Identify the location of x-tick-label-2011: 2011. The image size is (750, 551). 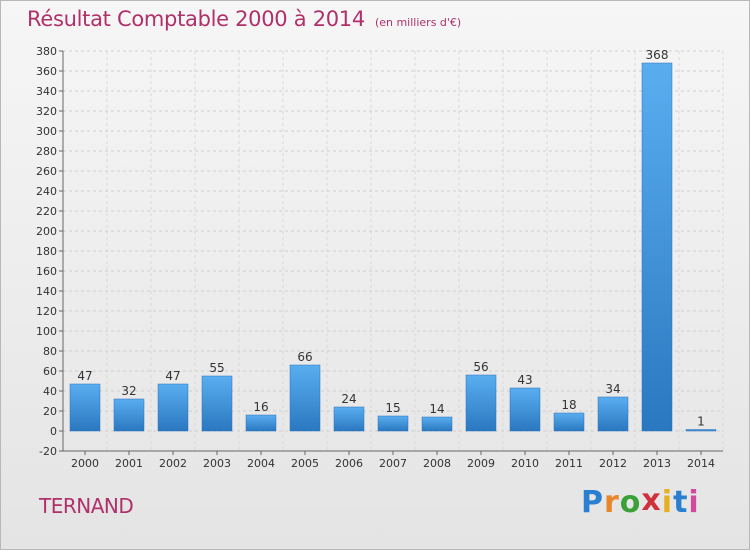
(569, 463).